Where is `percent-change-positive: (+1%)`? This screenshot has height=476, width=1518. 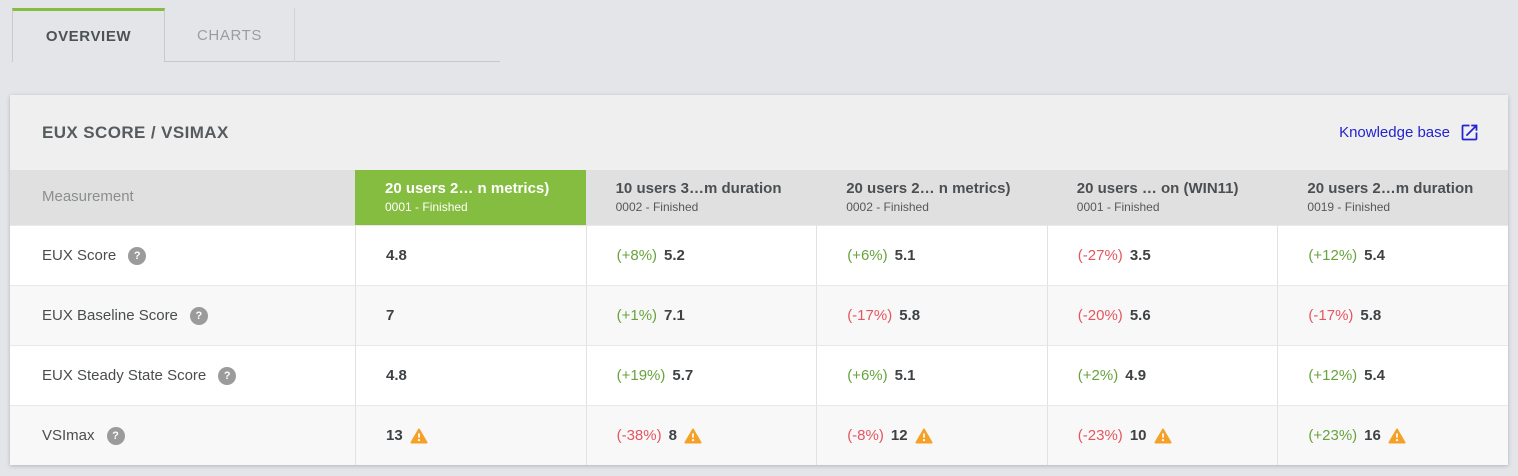 percent-change-positive: (+1%) is located at coordinates (637, 315).